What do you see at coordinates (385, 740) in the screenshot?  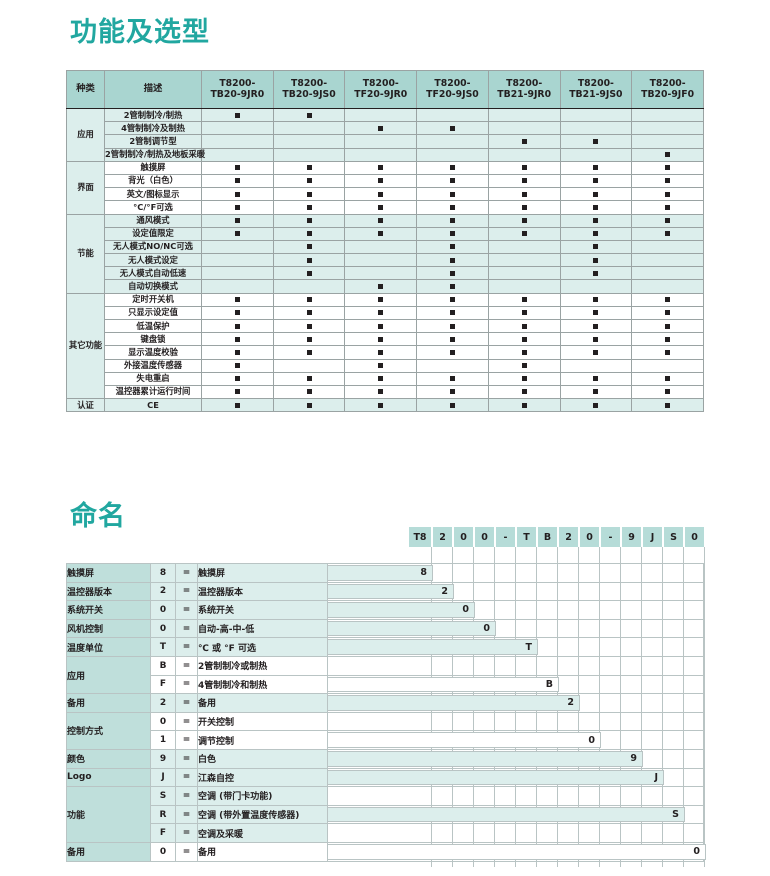 I see `naming-row: 1 = 调节控制 0` at bounding box center [385, 740].